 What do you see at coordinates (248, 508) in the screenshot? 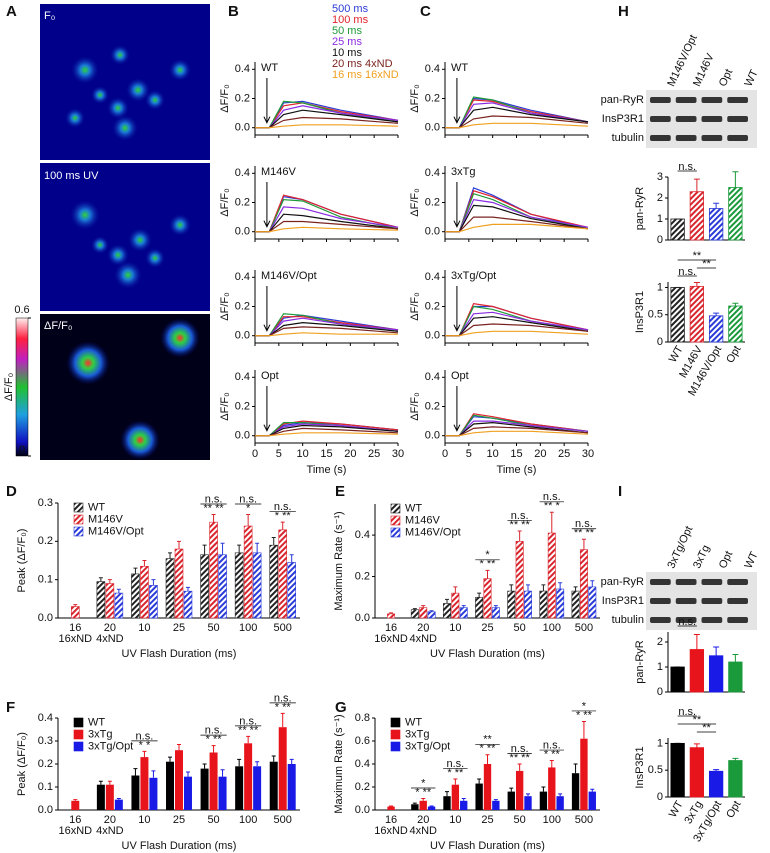
I see `significance: *` at bounding box center [248, 508].